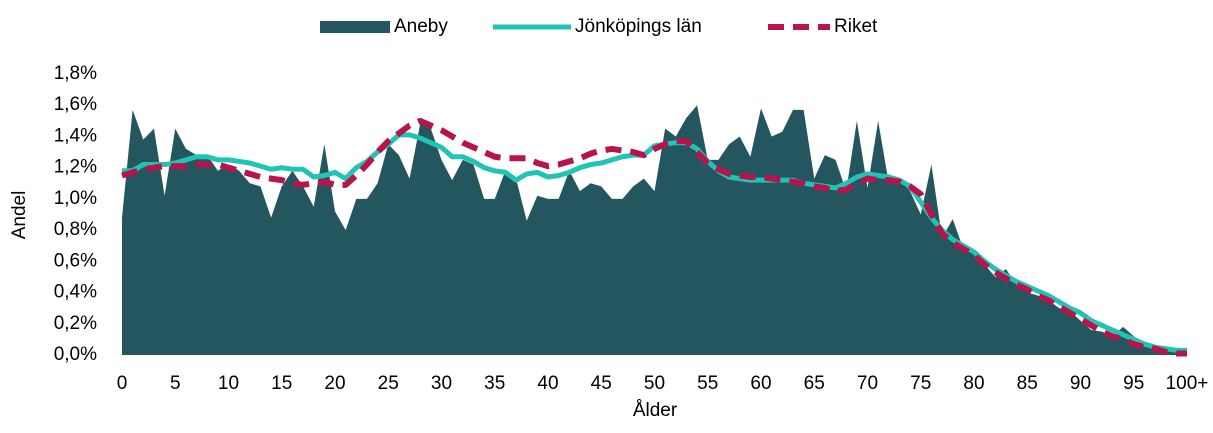  Describe the element at coordinates (75, 167) in the screenshot. I see `y-tick-label: 1,2%` at that location.